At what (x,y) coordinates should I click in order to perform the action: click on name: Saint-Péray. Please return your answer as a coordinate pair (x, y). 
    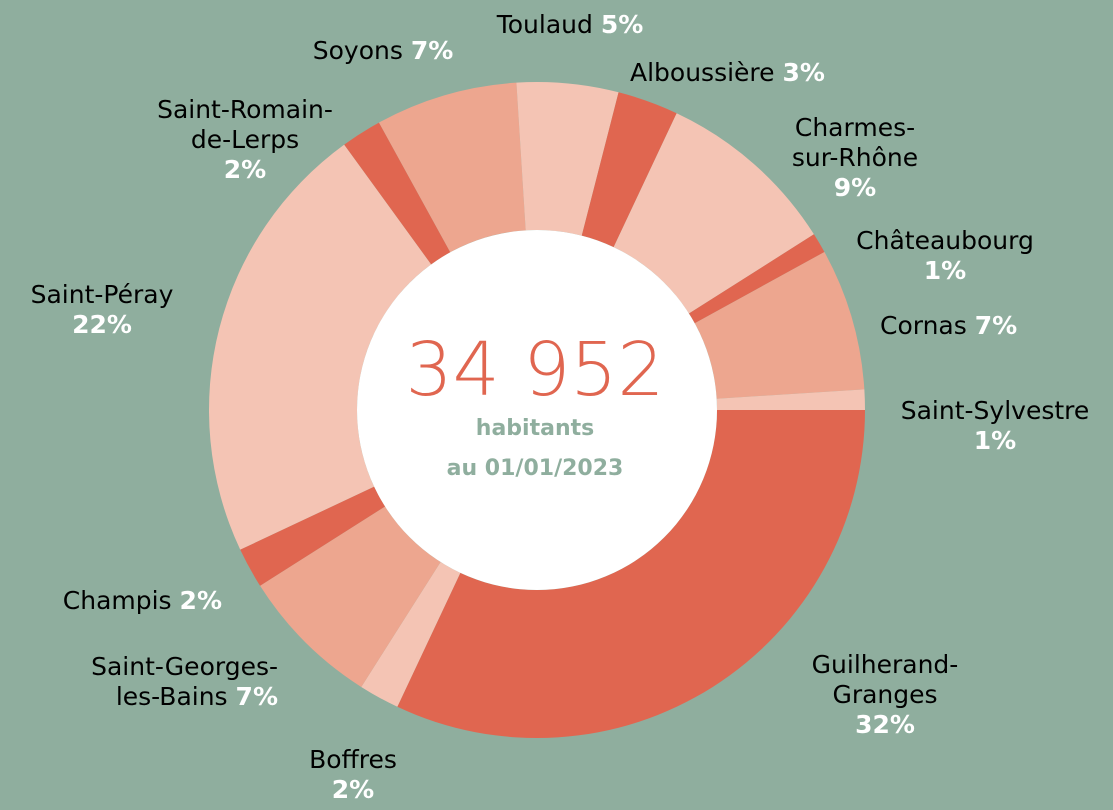
    Looking at the image, I should click on (102, 294).